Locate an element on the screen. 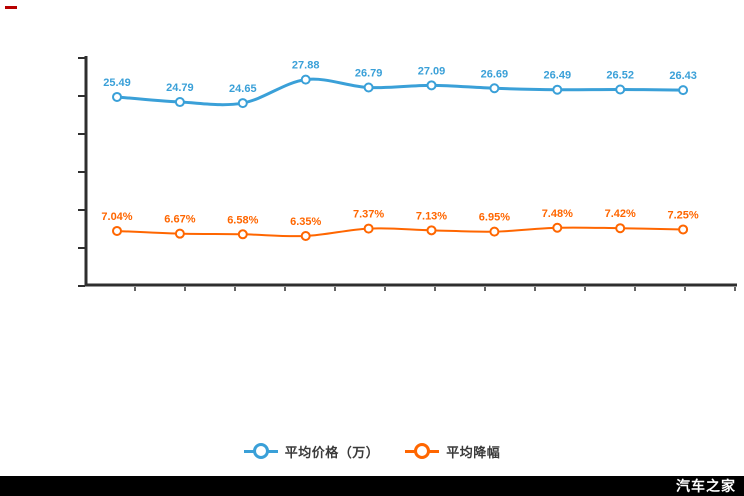 The image size is (744, 496). data-point-label: 26.52 is located at coordinates (620, 75).